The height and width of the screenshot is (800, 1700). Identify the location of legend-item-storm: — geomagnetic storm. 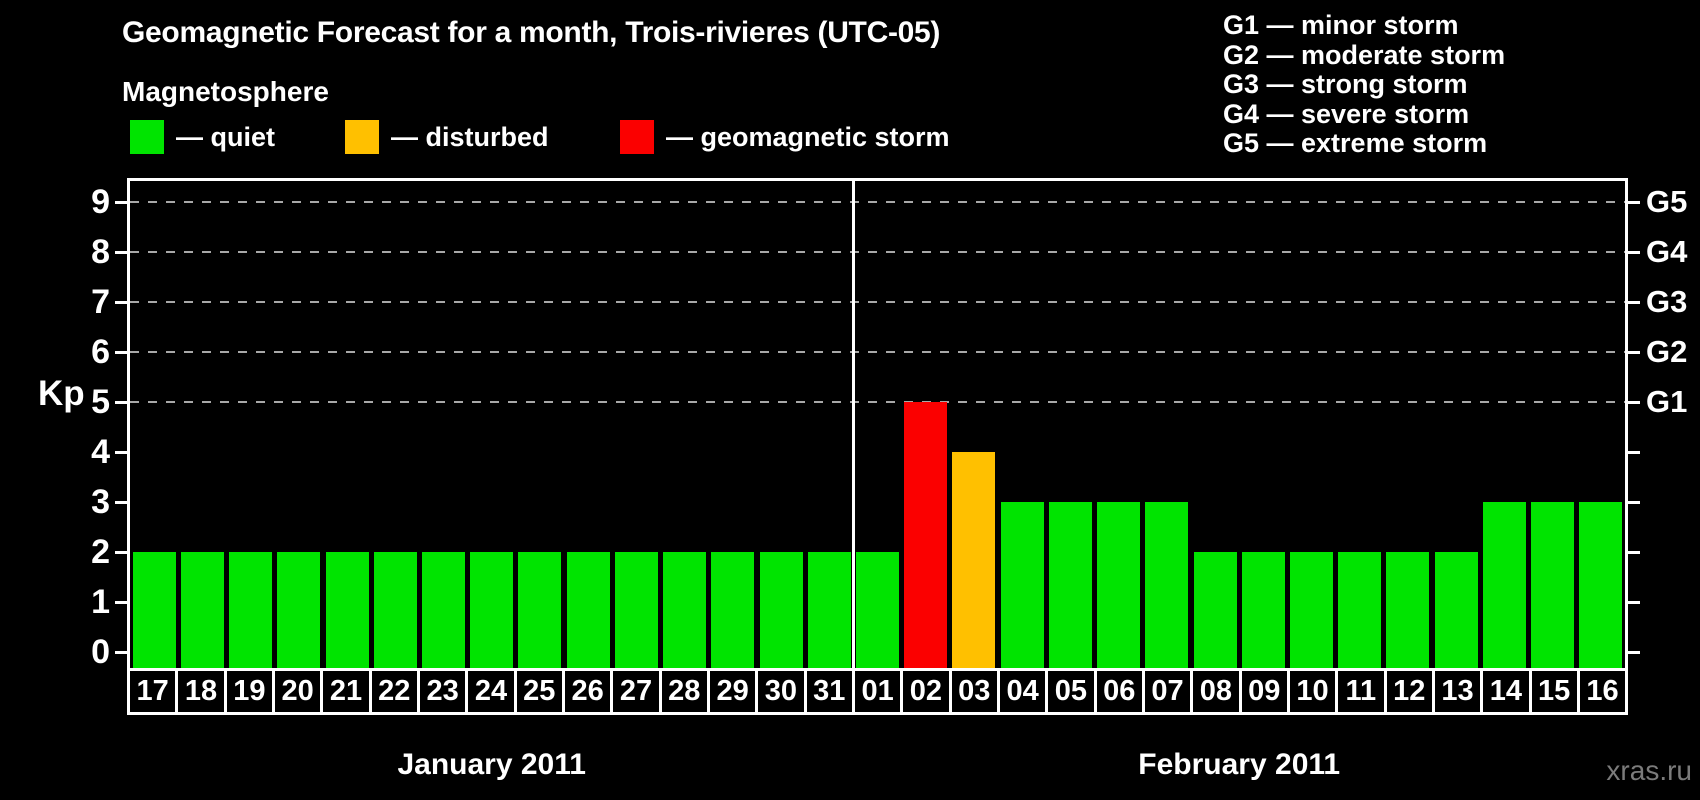
(785, 137).